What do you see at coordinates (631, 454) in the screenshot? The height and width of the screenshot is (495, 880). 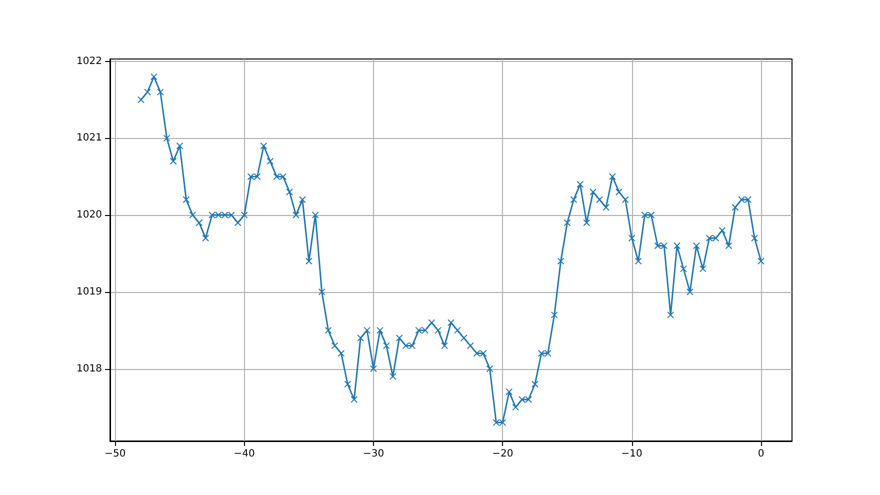 I see `x-tick-label: −10` at bounding box center [631, 454].